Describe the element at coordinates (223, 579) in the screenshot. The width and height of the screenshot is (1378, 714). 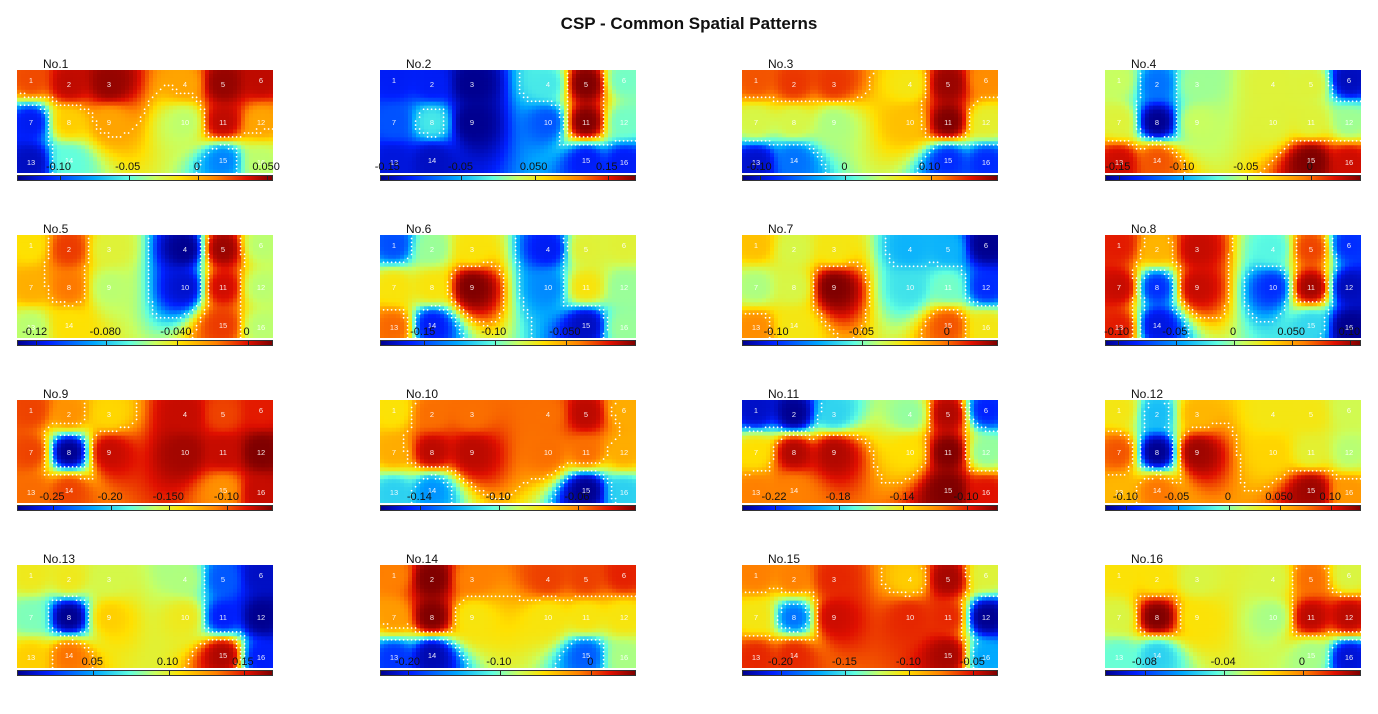
I see `electrode-label: 5` at that location.